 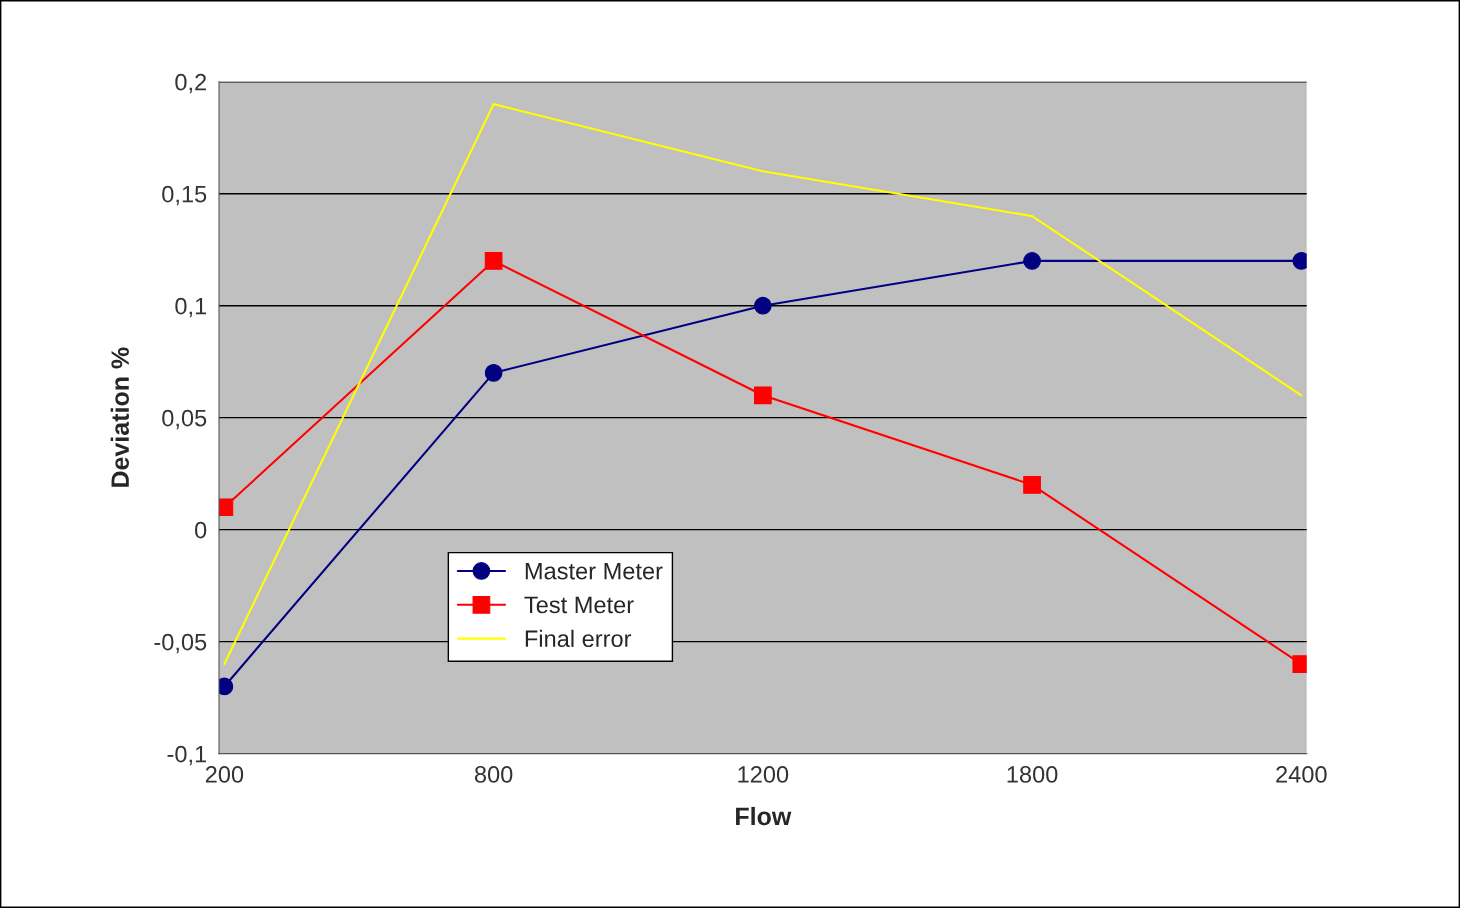 What do you see at coordinates (1032, 774) in the screenshot?
I see `x-tick-label: 1800` at bounding box center [1032, 774].